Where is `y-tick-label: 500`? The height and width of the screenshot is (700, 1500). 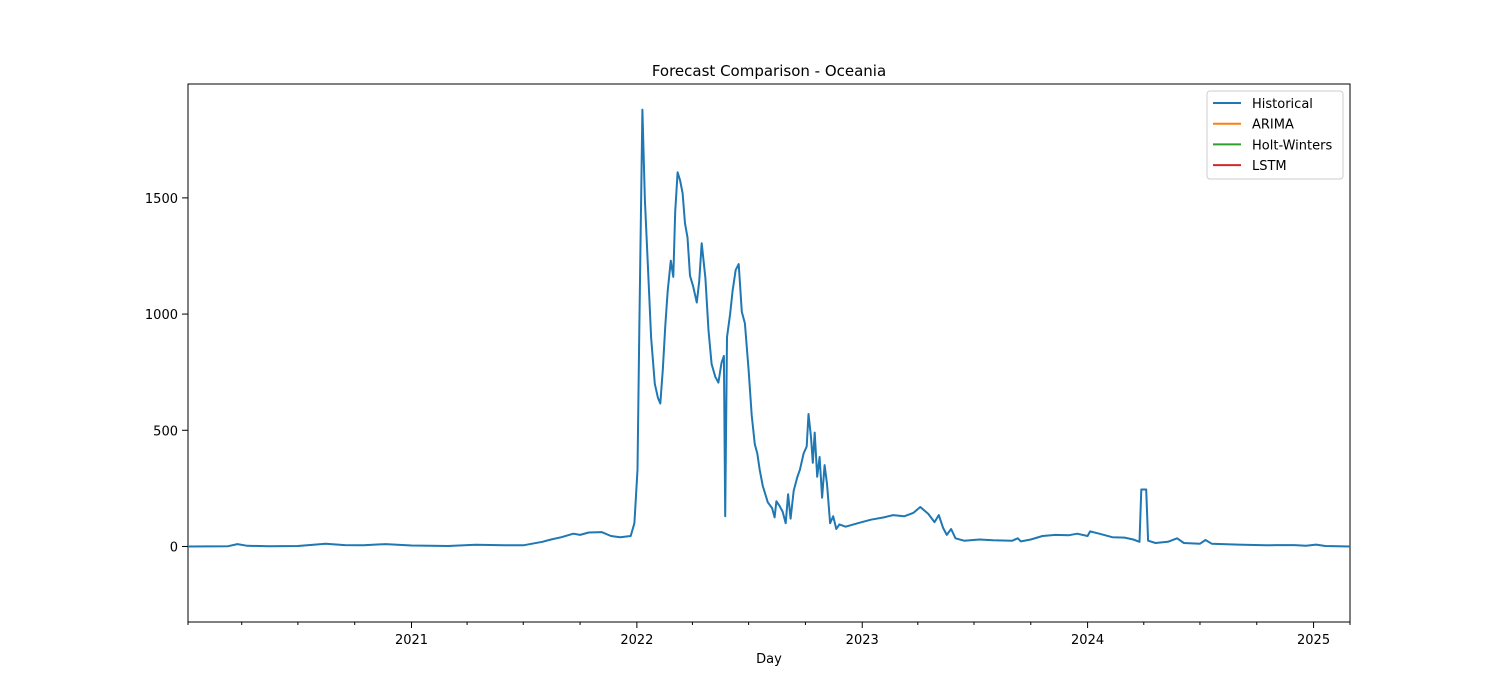
y-tick-label: 500 is located at coordinates (165, 431).